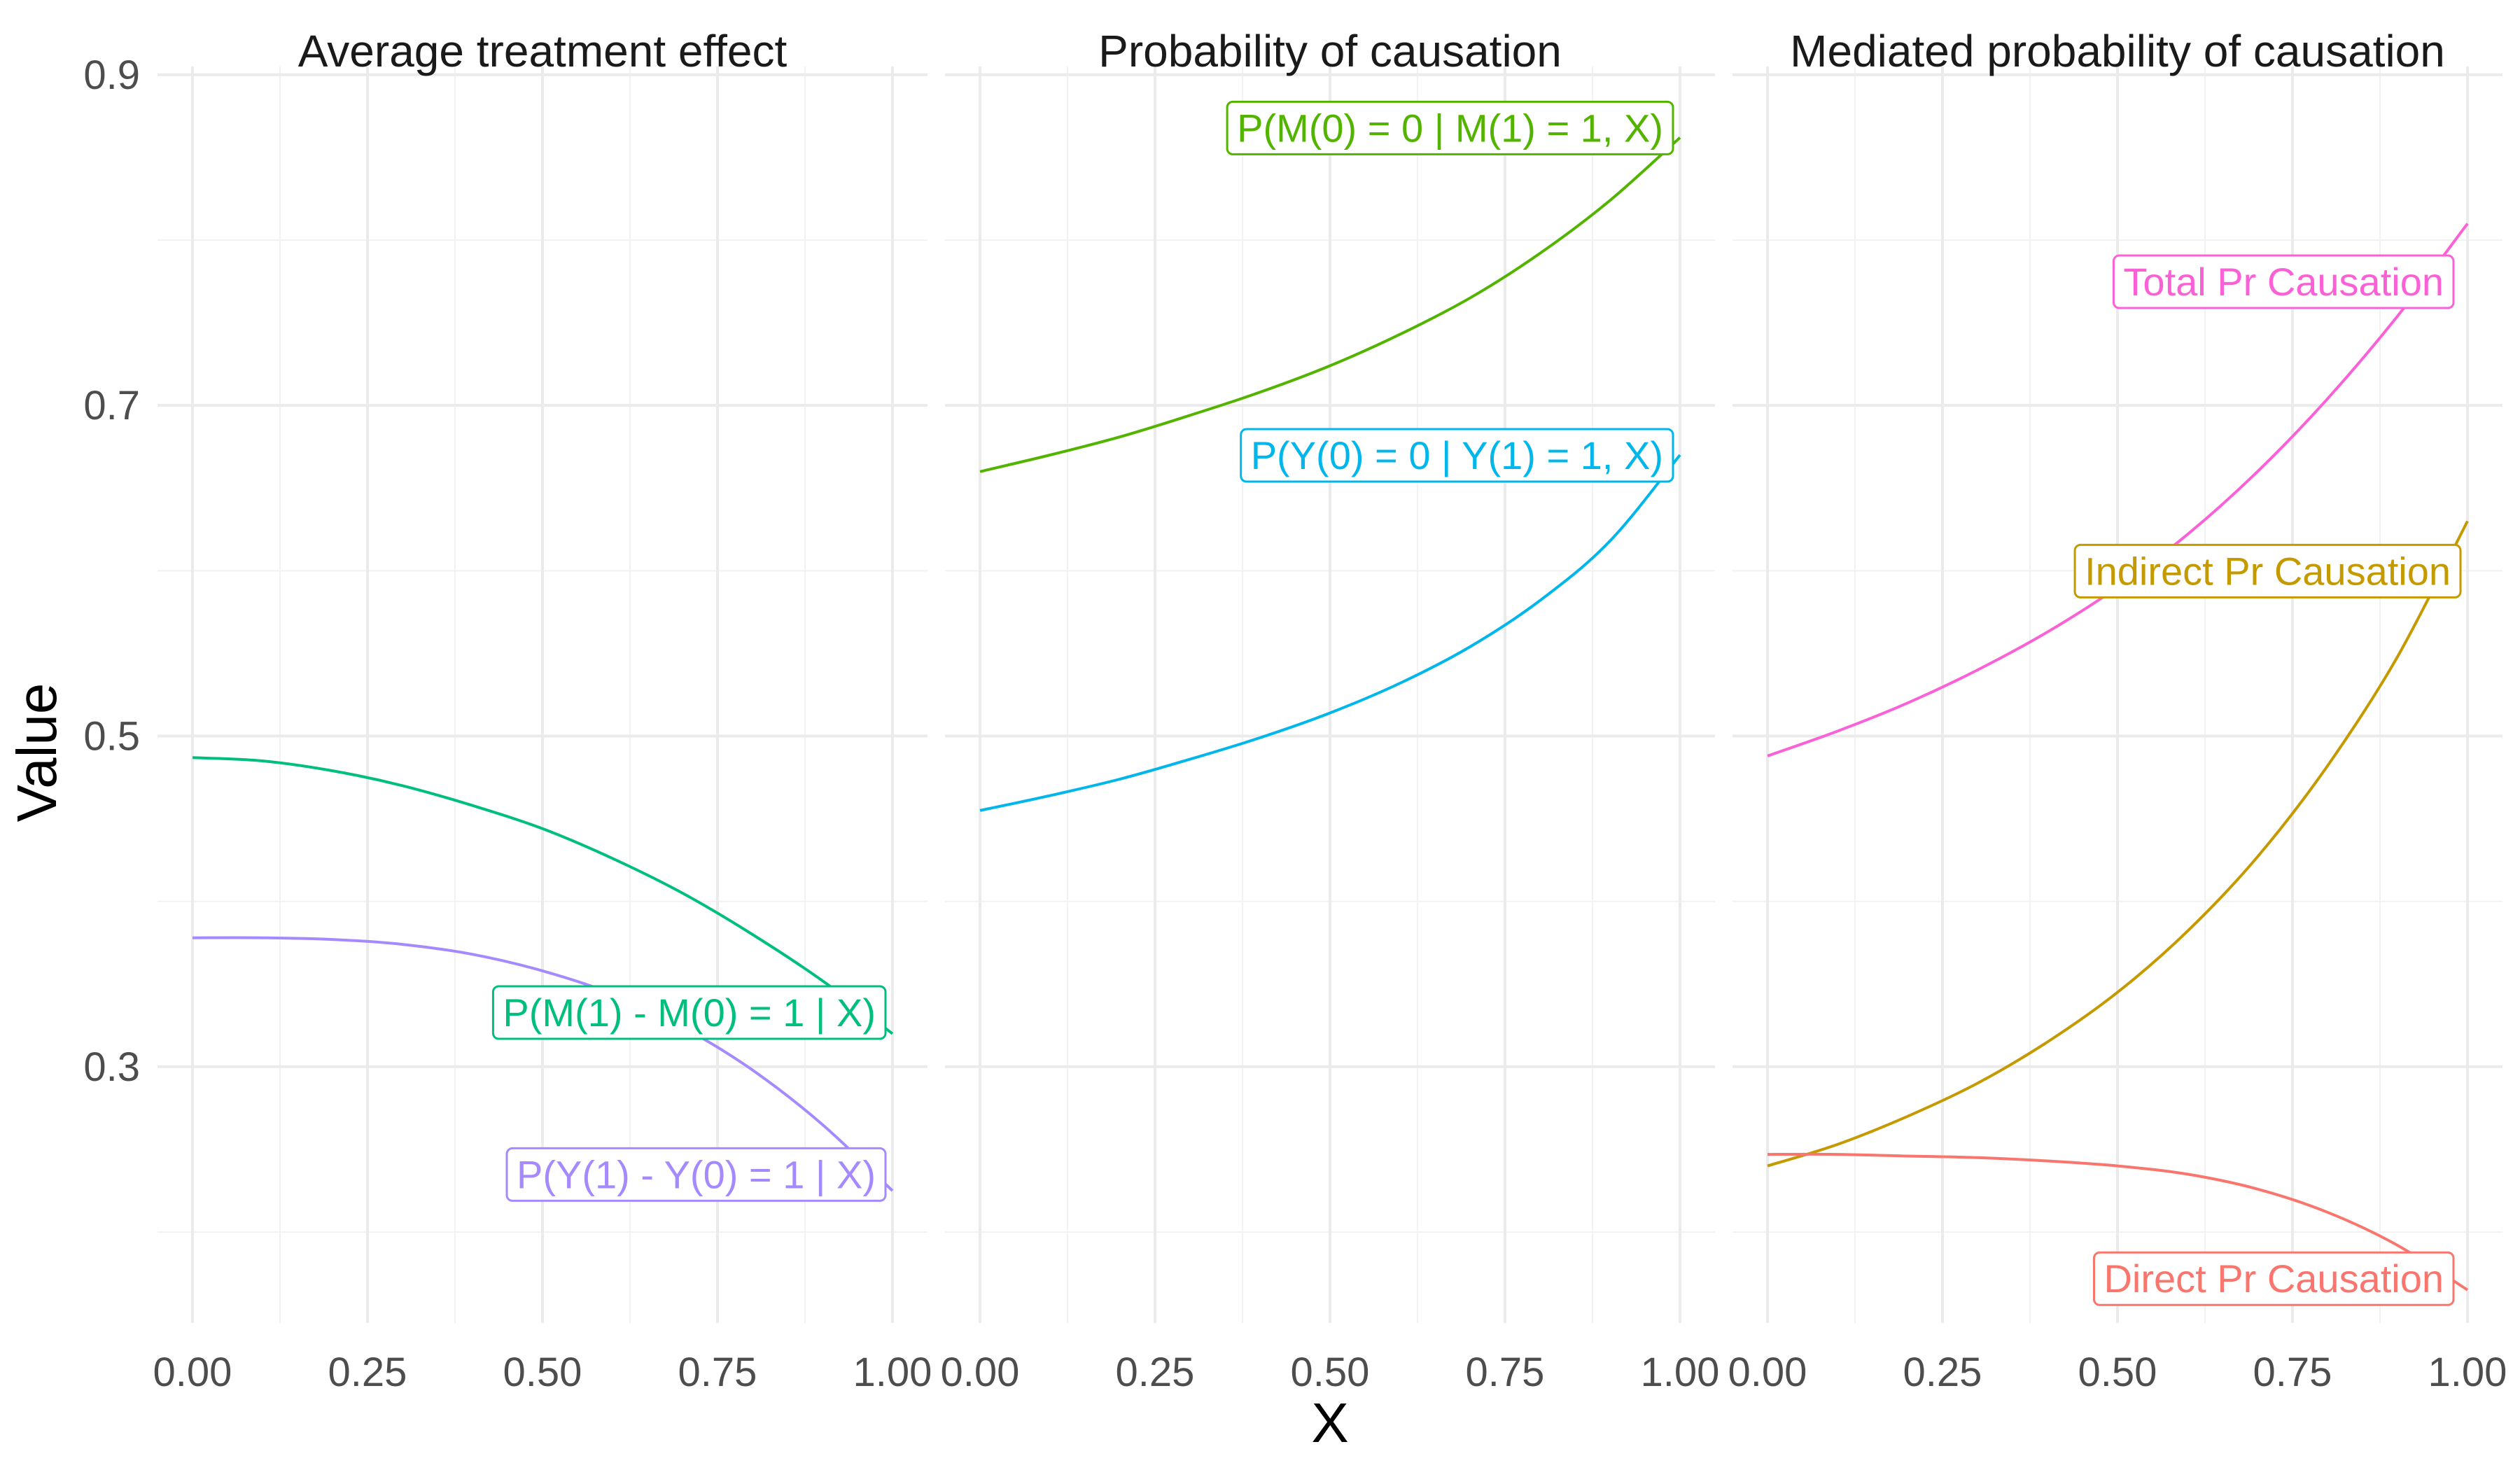  I want to click on series-line-p-y-1-y-0-1-x, so click(543, 1064).